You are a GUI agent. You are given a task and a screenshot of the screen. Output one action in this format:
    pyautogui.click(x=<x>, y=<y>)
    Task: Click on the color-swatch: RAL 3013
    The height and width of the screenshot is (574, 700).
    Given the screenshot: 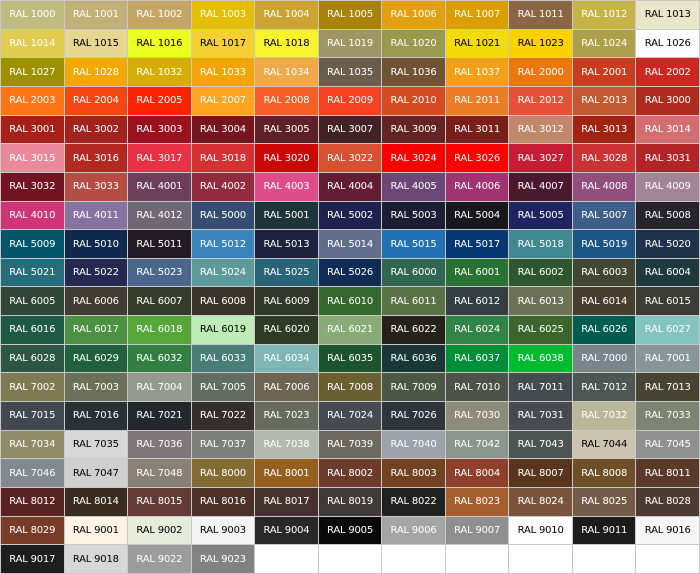 What is the action you would take?
    pyautogui.click(x=604, y=129)
    